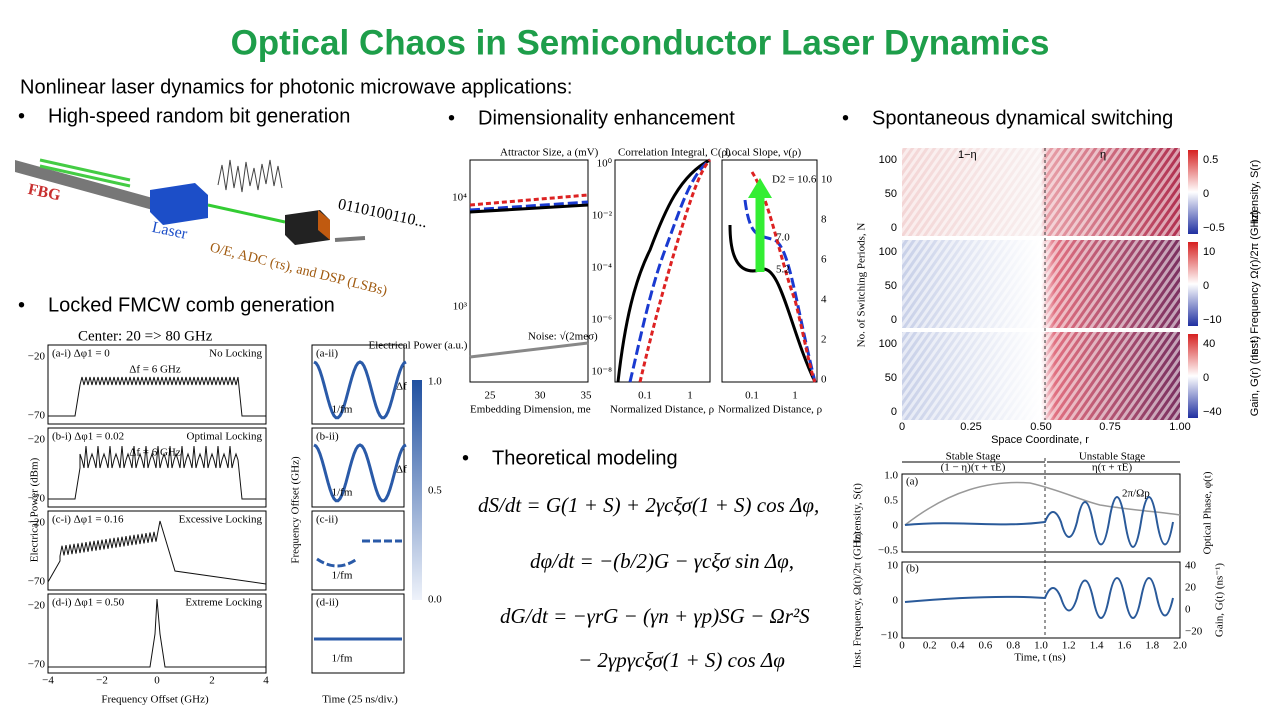 Image resolution: width=1280 pixels, height=725 pixels. I want to click on laser-cube, so click(179, 204).